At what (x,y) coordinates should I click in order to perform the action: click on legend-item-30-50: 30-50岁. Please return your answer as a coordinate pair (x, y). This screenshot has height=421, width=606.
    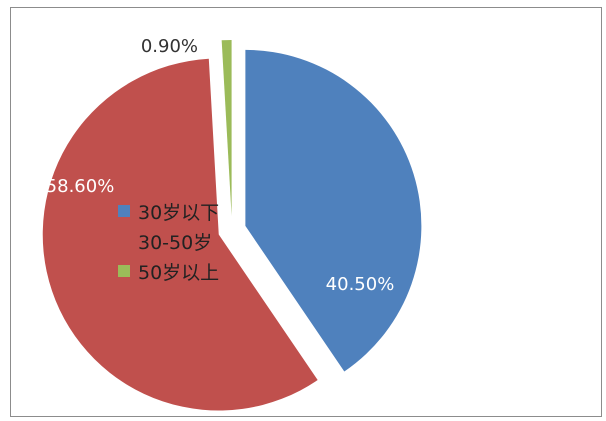
    Looking at the image, I should click on (168, 241).